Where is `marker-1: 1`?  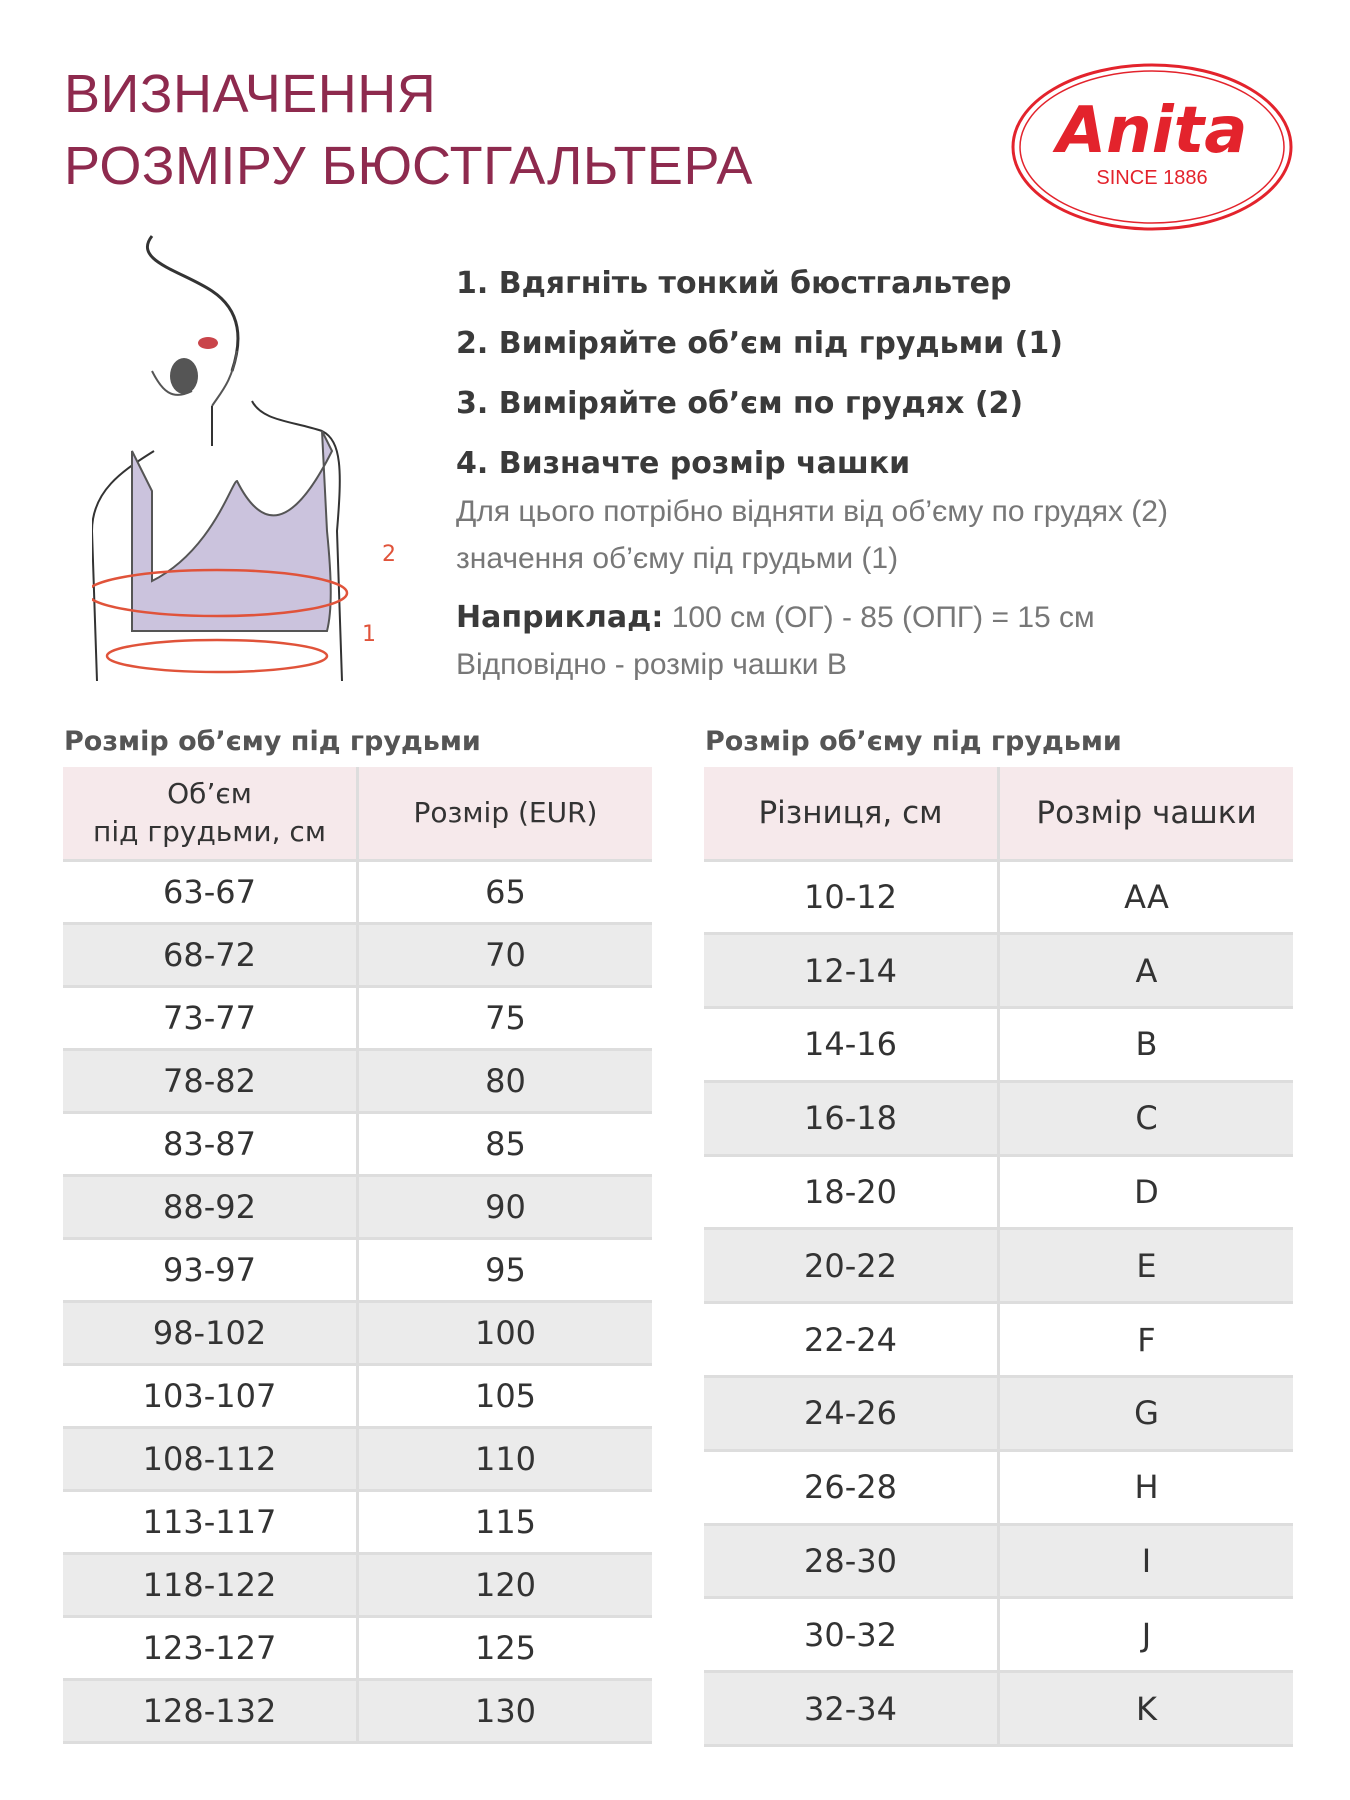
marker-1: 1 is located at coordinates (369, 634).